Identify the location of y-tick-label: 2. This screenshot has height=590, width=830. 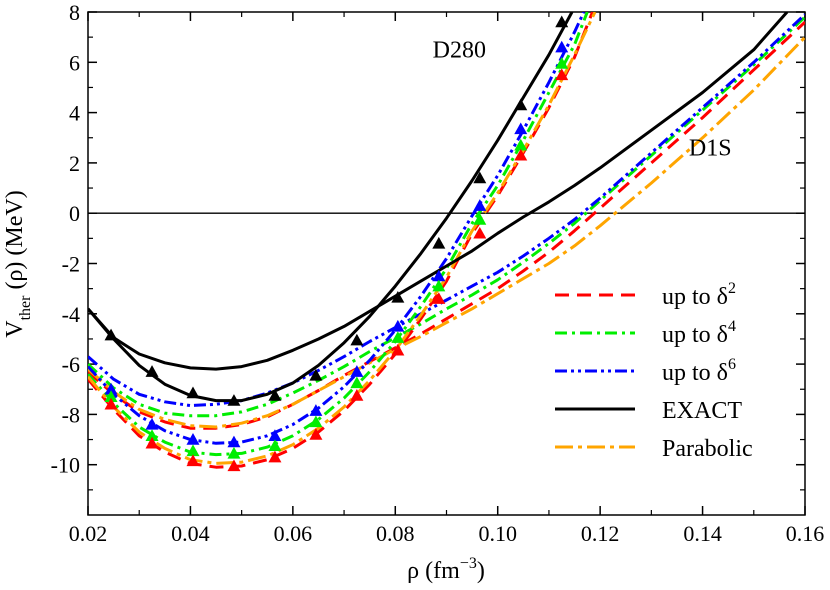
(74, 163).